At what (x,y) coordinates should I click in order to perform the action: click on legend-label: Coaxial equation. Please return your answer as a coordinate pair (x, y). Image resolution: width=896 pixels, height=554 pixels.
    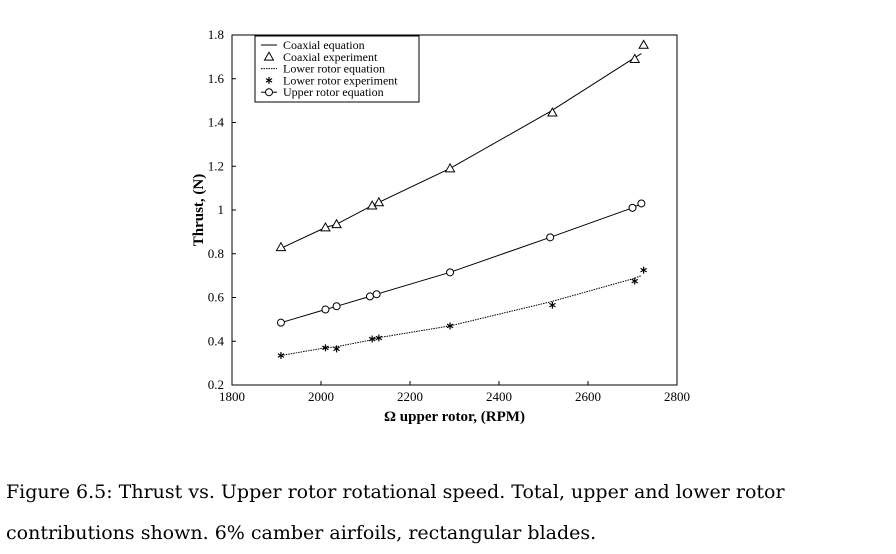
    Looking at the image, I should click on (324, 45).